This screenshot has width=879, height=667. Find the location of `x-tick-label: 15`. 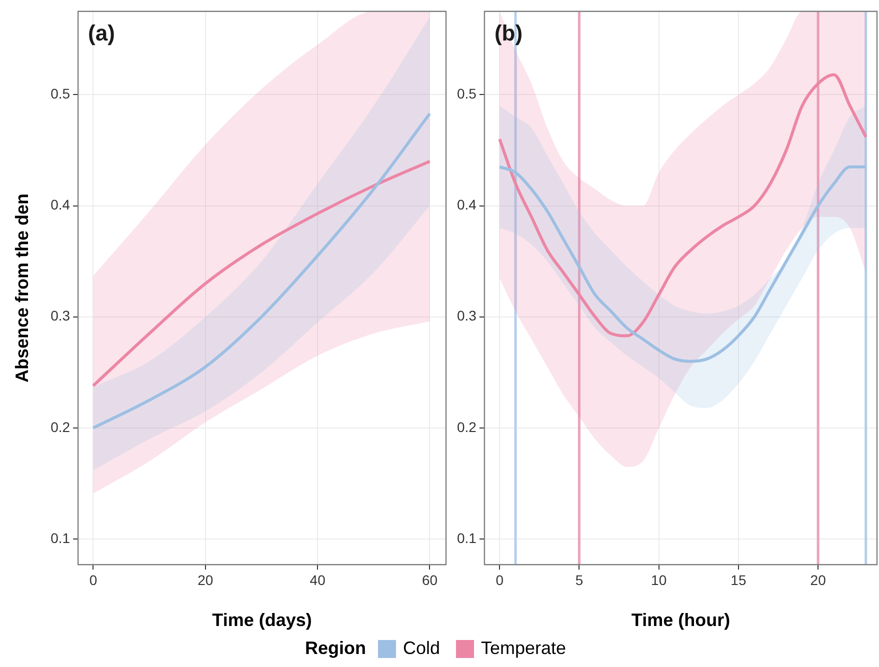

x-tick-label: 15 is located at coordinates (738, 580).